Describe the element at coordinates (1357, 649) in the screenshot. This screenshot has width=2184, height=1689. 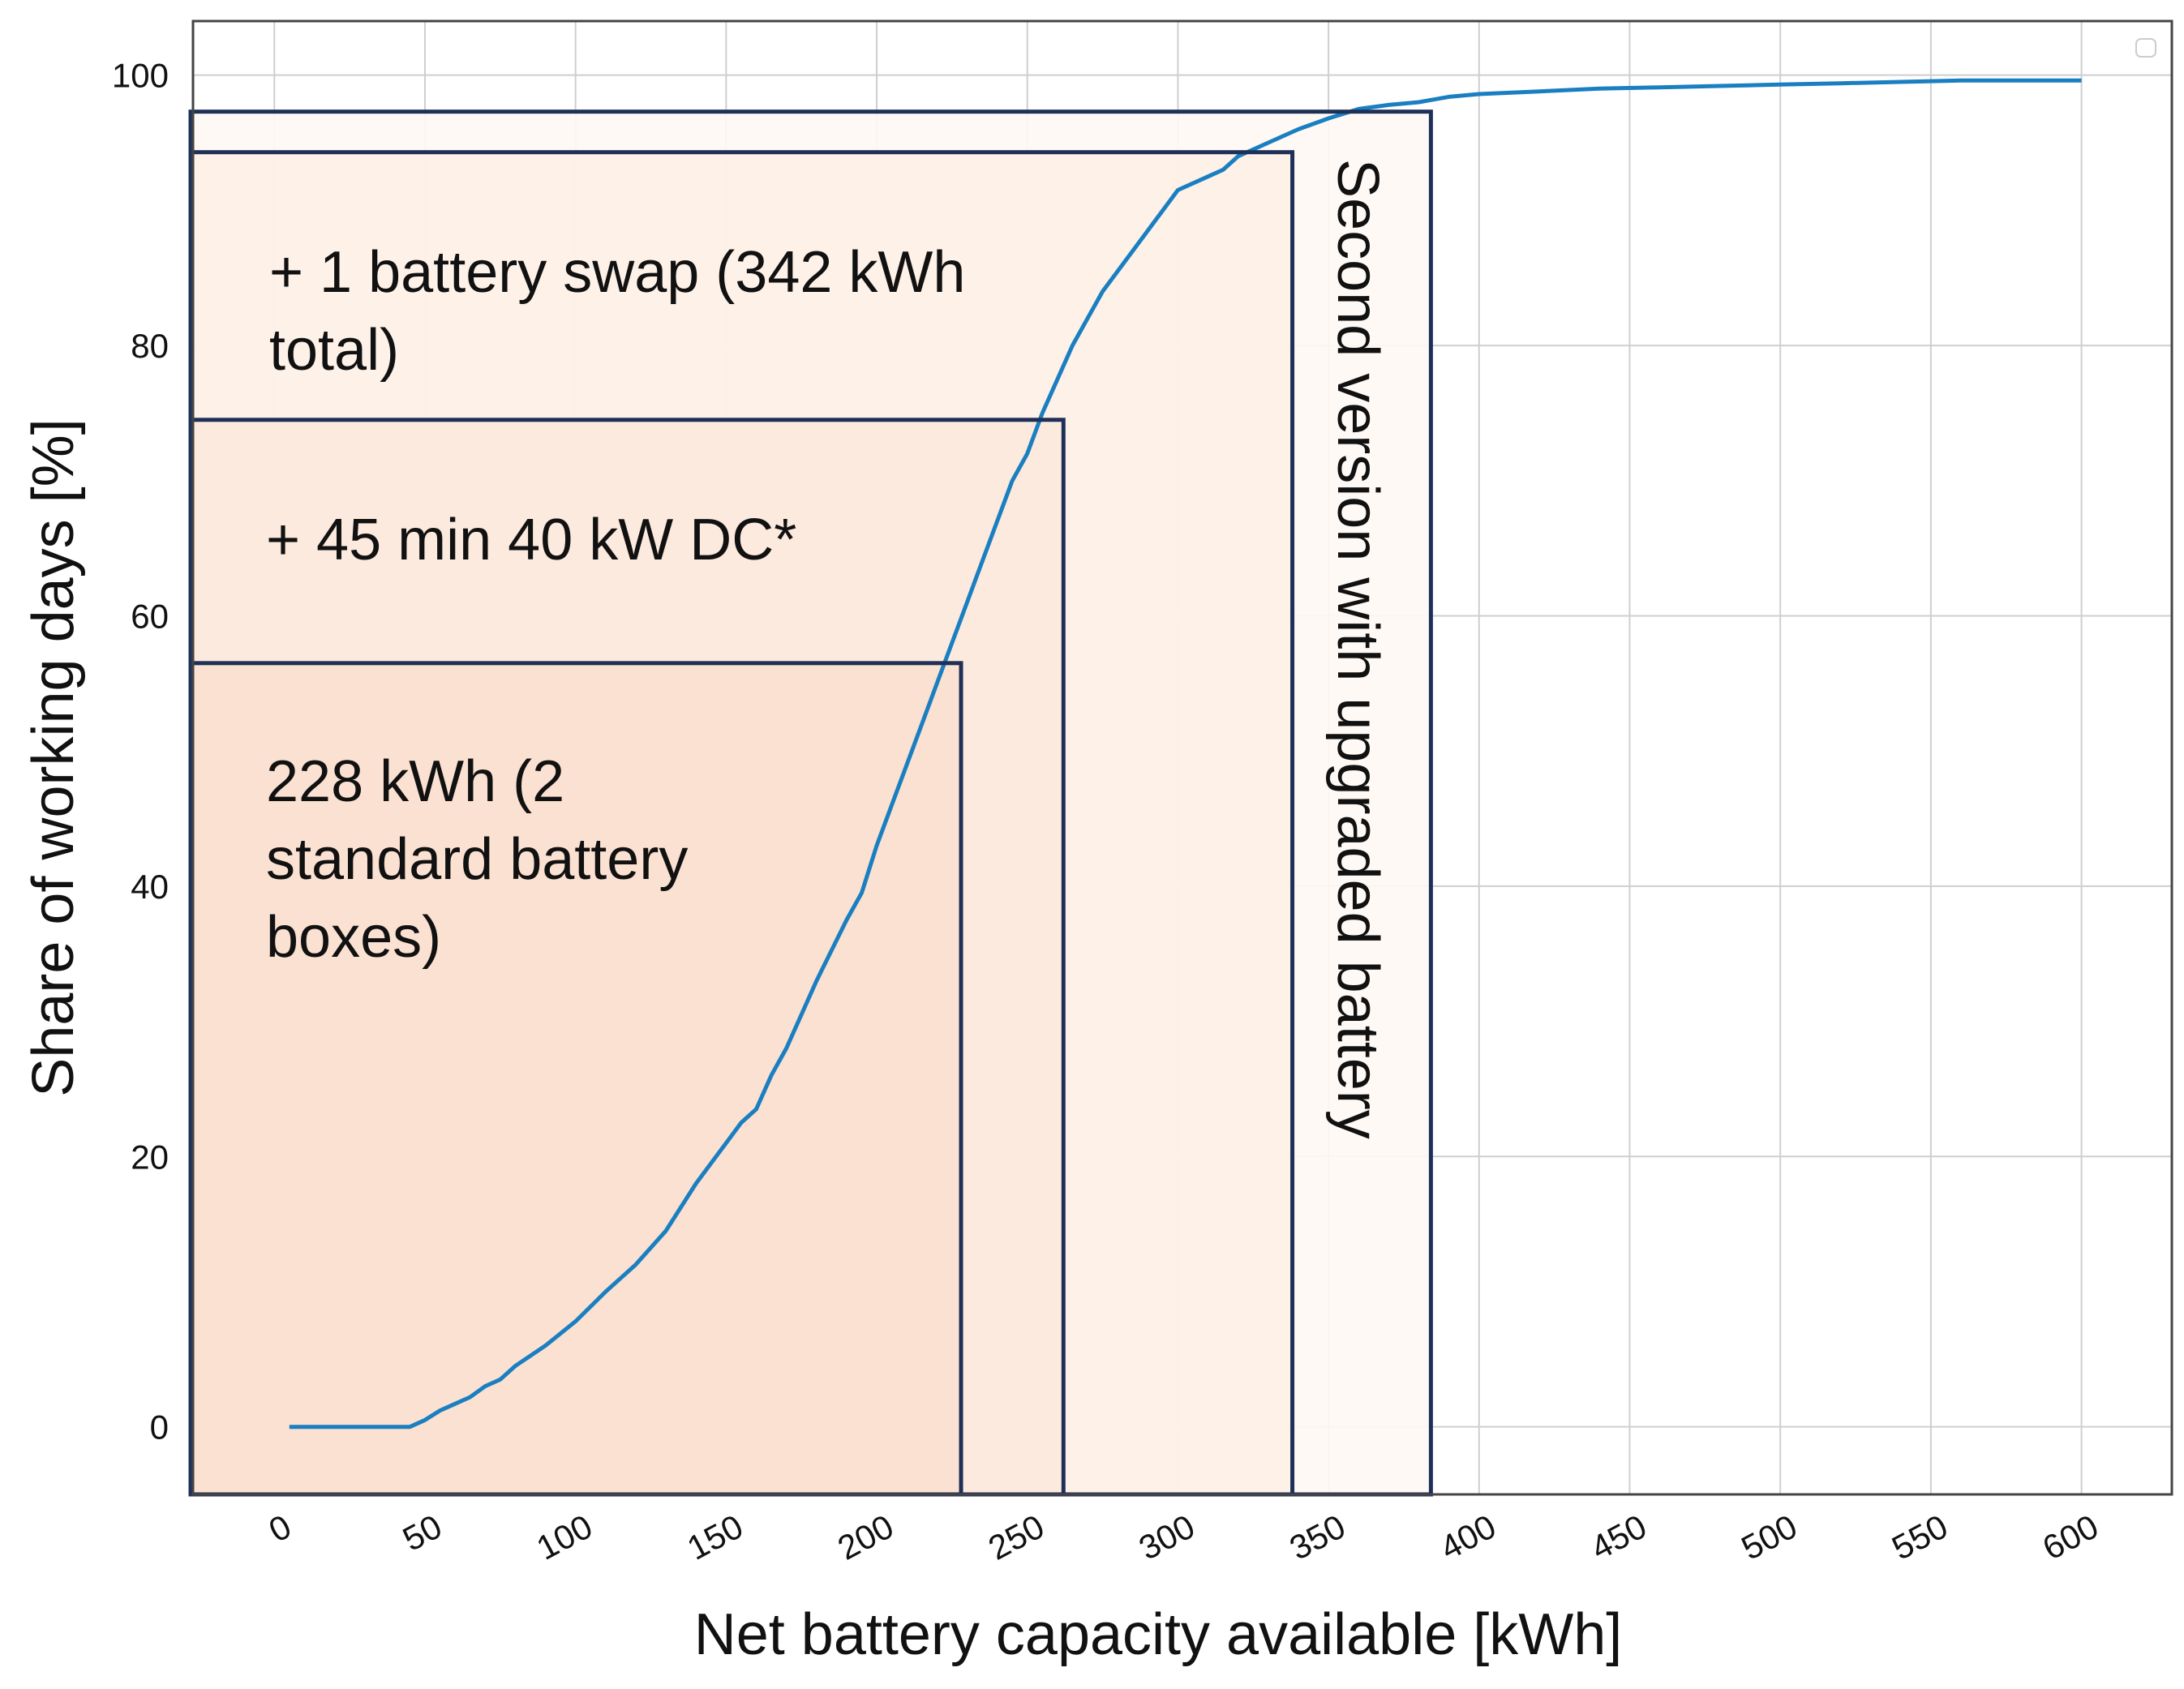
I see `annotation-label: Second version with upgraded battery` at that location.